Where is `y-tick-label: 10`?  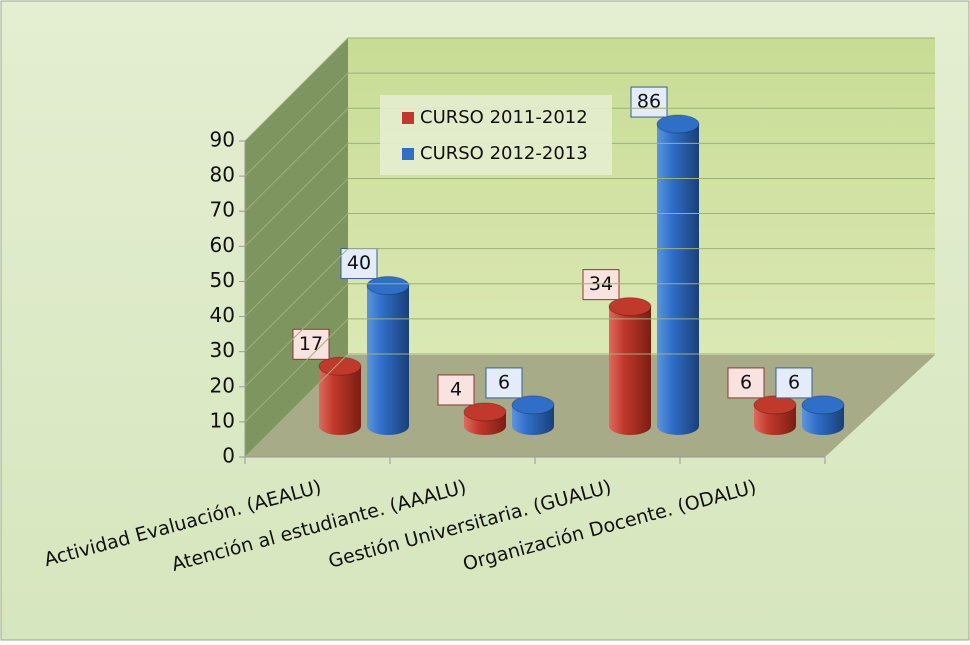
y-tick-label: 10 is located at coordinates (222, 420).